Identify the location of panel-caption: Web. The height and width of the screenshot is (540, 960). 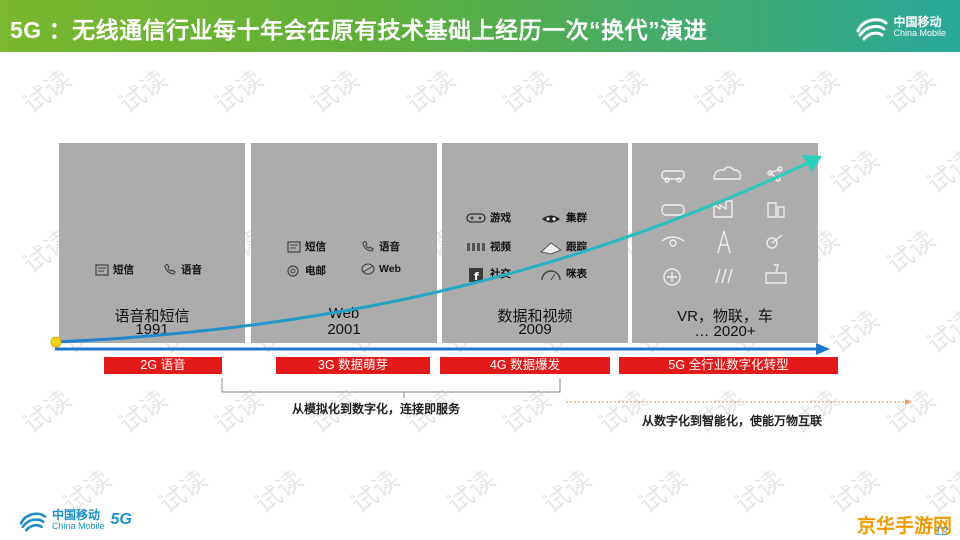
(344, 313).